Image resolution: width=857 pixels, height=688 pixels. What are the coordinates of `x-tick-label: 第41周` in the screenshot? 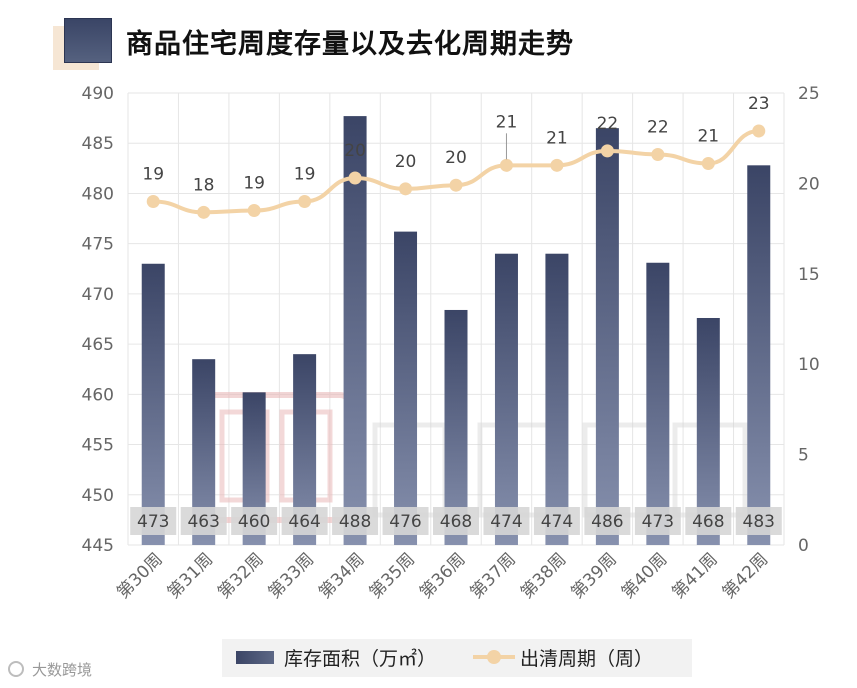 It's located at (694, 575).